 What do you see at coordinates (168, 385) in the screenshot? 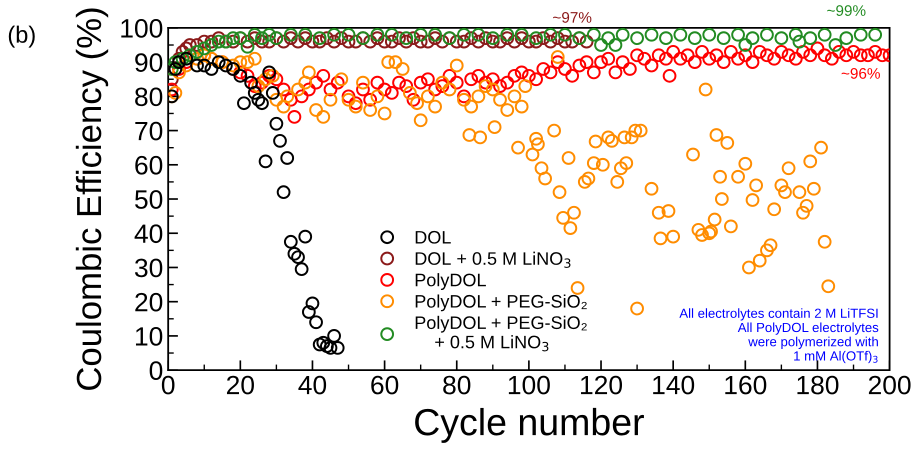
I see `x-tick-label: 0` at bounding box center [168, 385].